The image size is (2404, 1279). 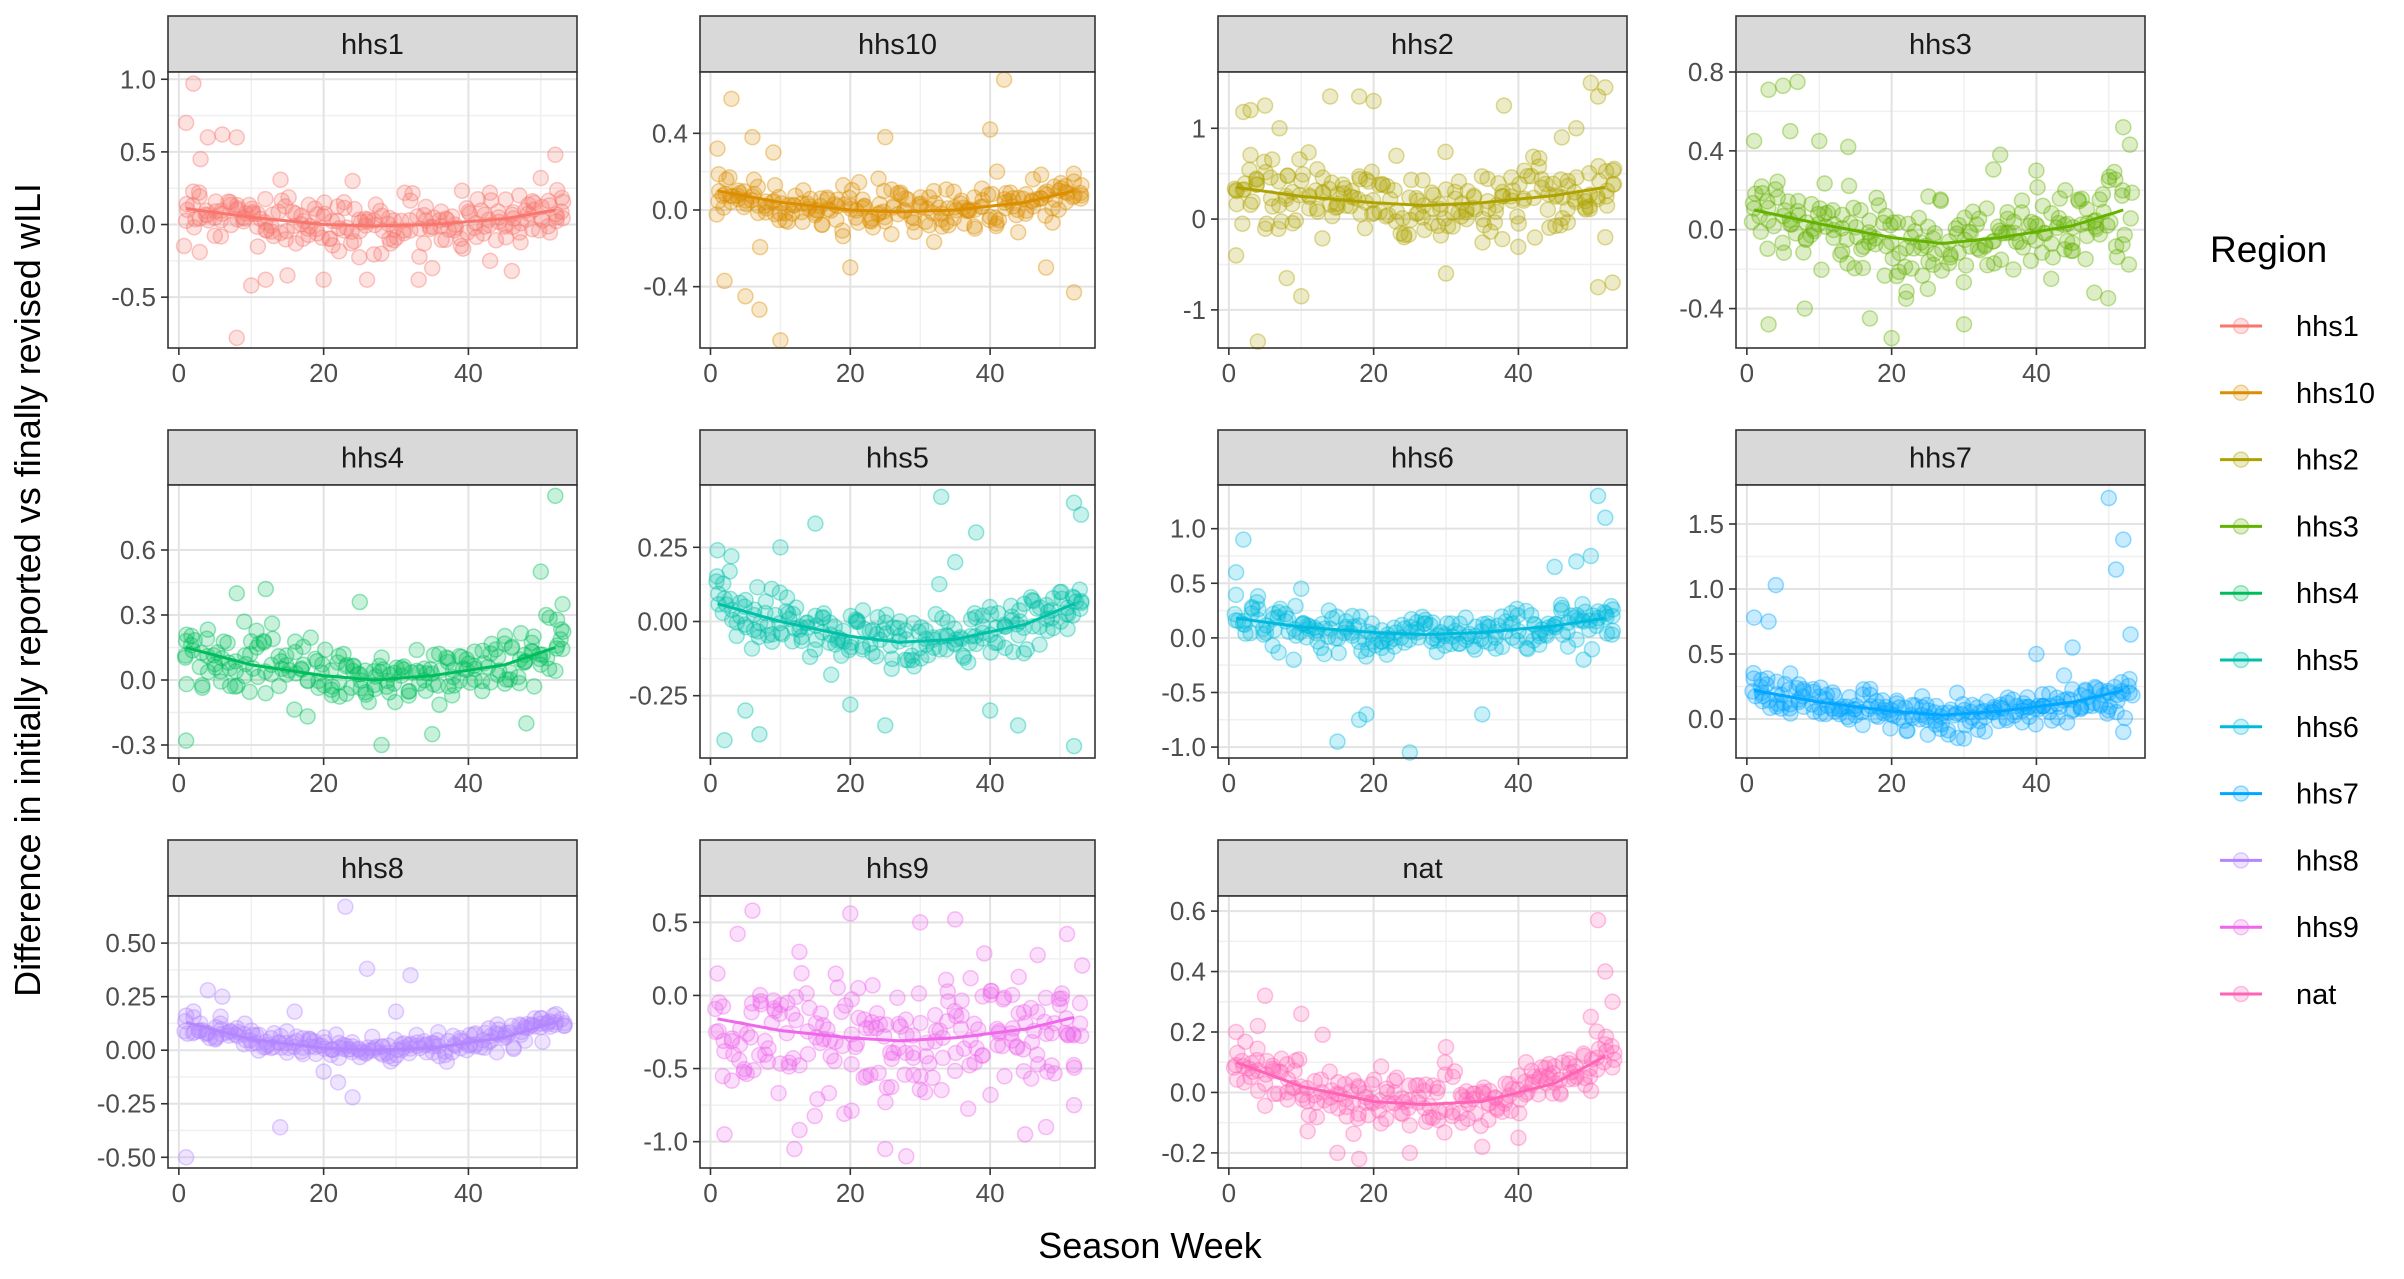 What do you see at coordinates (126, 1104) in the screenshot?
I see `y-tick-label: -0.25` at bounding box center [126, 1104].